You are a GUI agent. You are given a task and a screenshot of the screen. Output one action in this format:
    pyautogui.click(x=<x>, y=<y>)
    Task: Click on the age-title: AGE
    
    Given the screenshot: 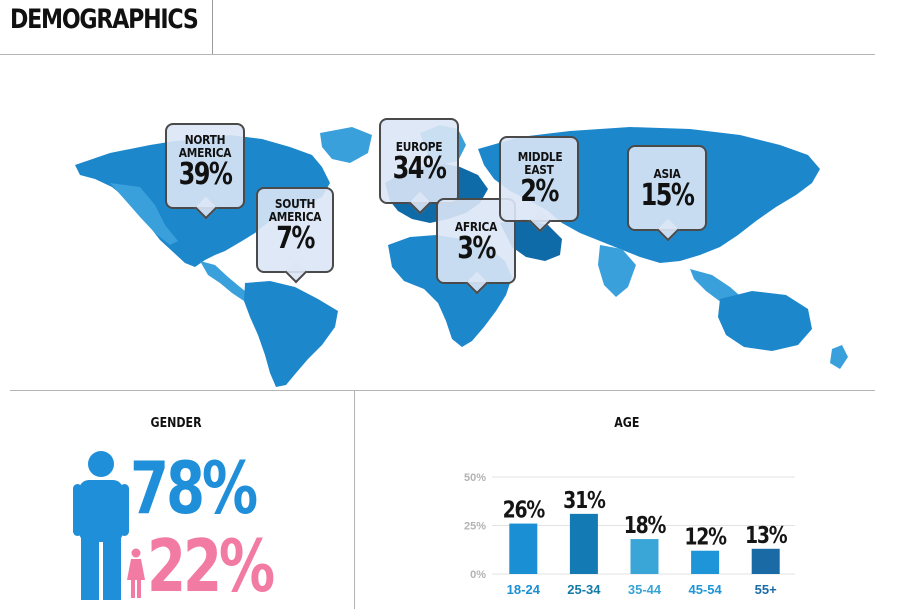 What is the action you would take?
    pyautogui.click(x=627, y=423)
    